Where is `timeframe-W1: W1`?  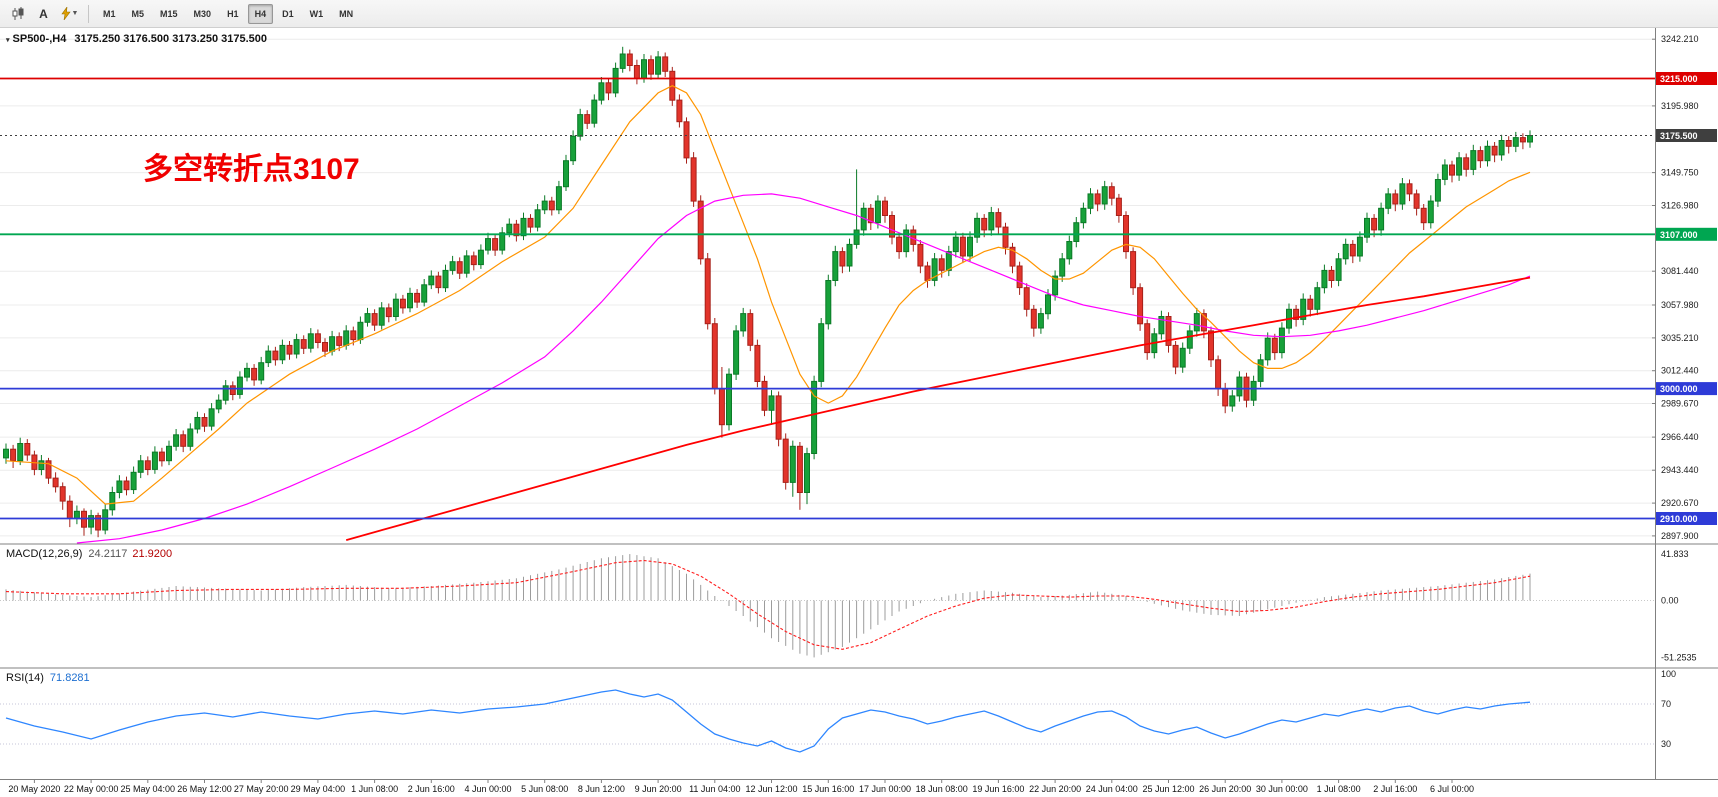 timeframe-W1: W1 is located at coordinates (316, 13).